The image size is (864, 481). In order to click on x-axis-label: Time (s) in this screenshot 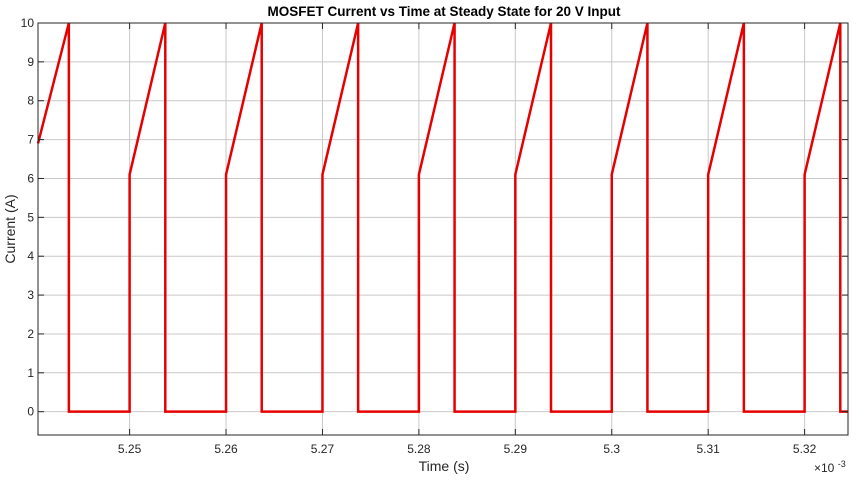, I will do `click(444, 466)`.